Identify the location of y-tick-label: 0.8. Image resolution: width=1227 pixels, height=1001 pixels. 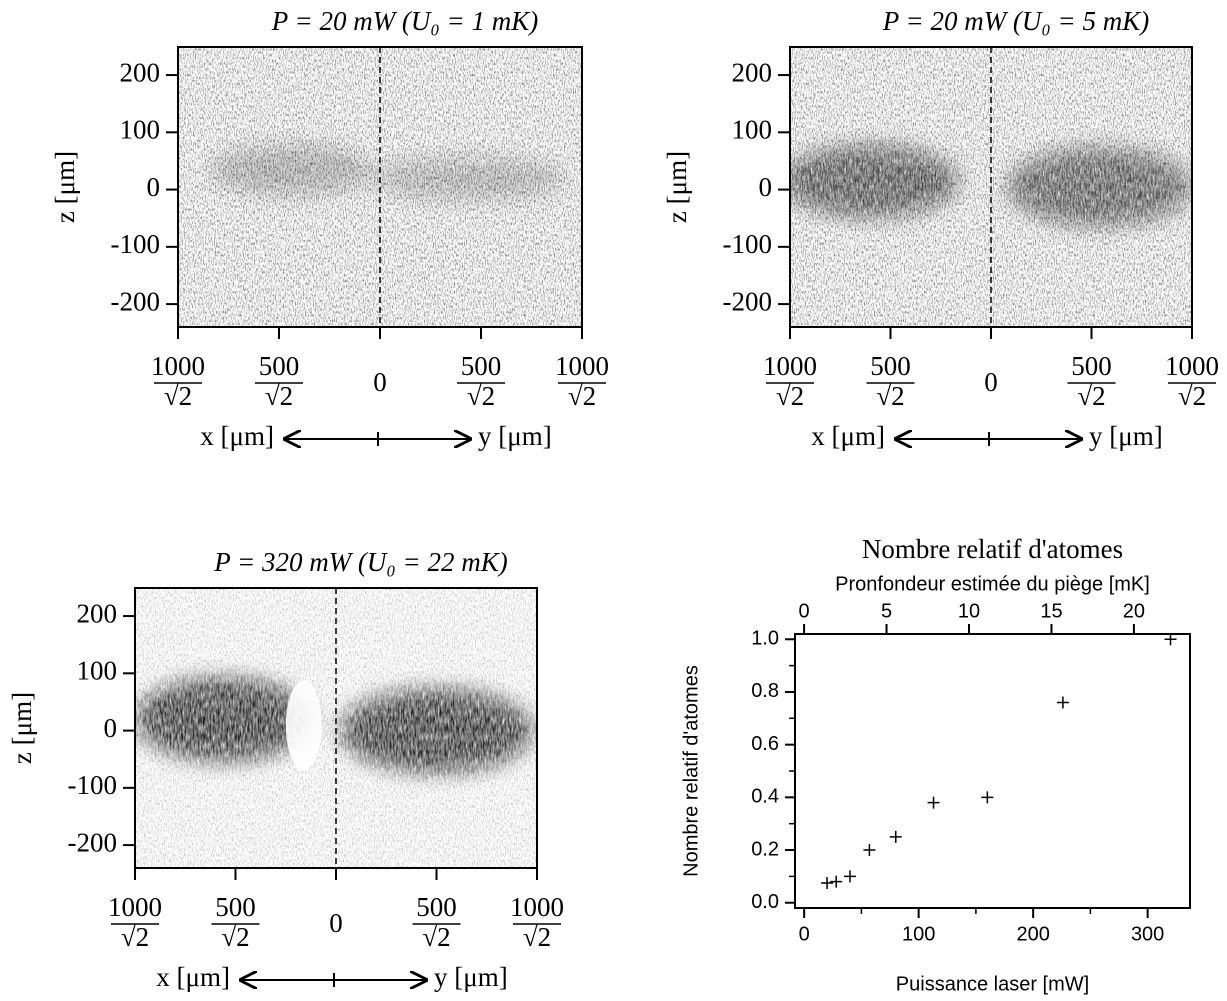
(765, 691).